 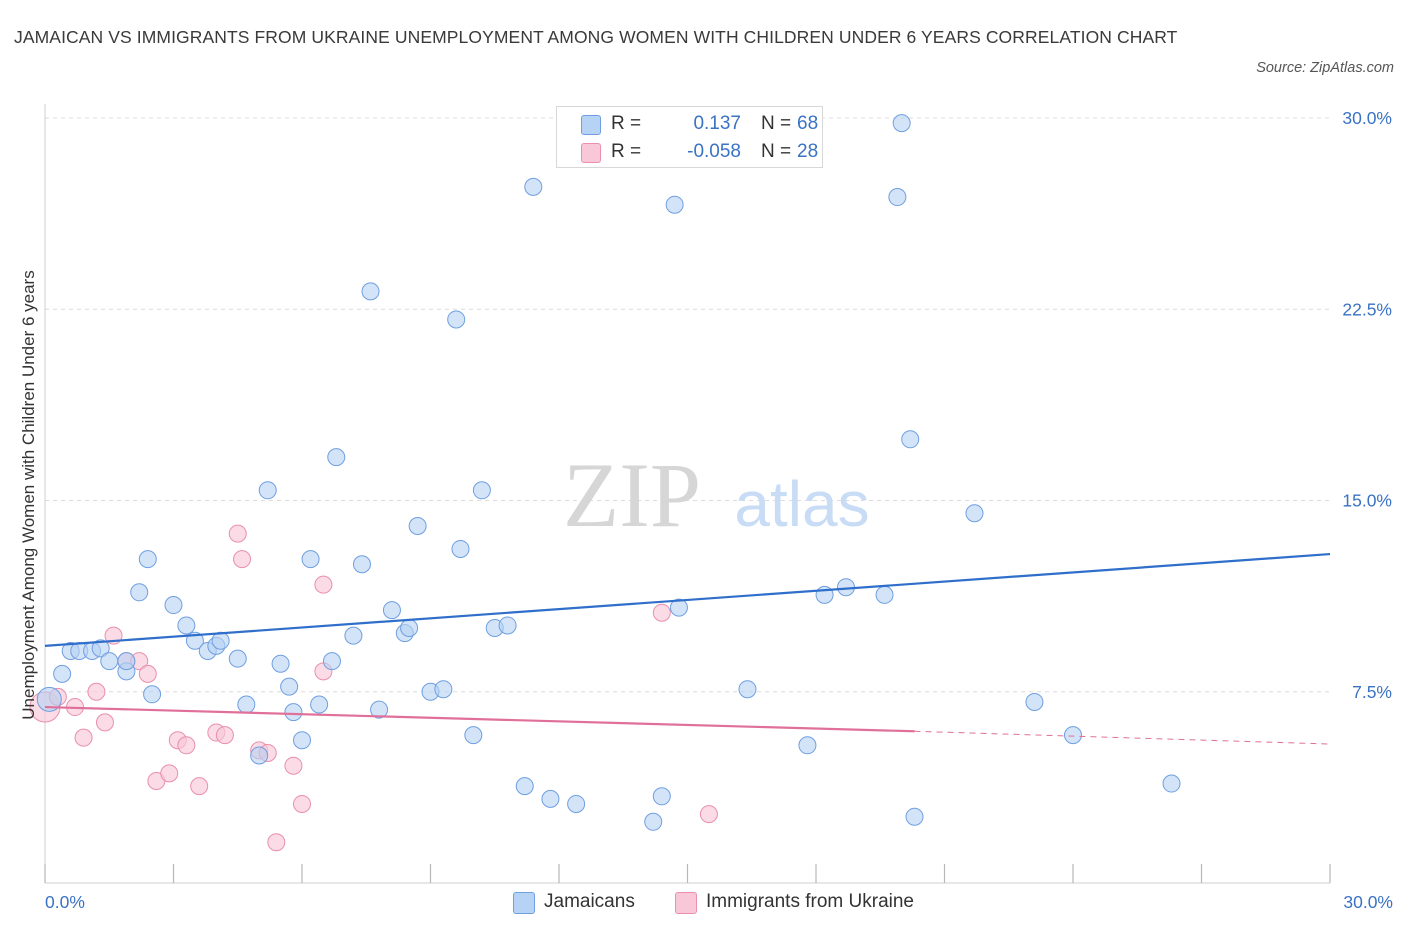 I want to click on x-tick-label: 30.0%, so click(x=1368, y=902).